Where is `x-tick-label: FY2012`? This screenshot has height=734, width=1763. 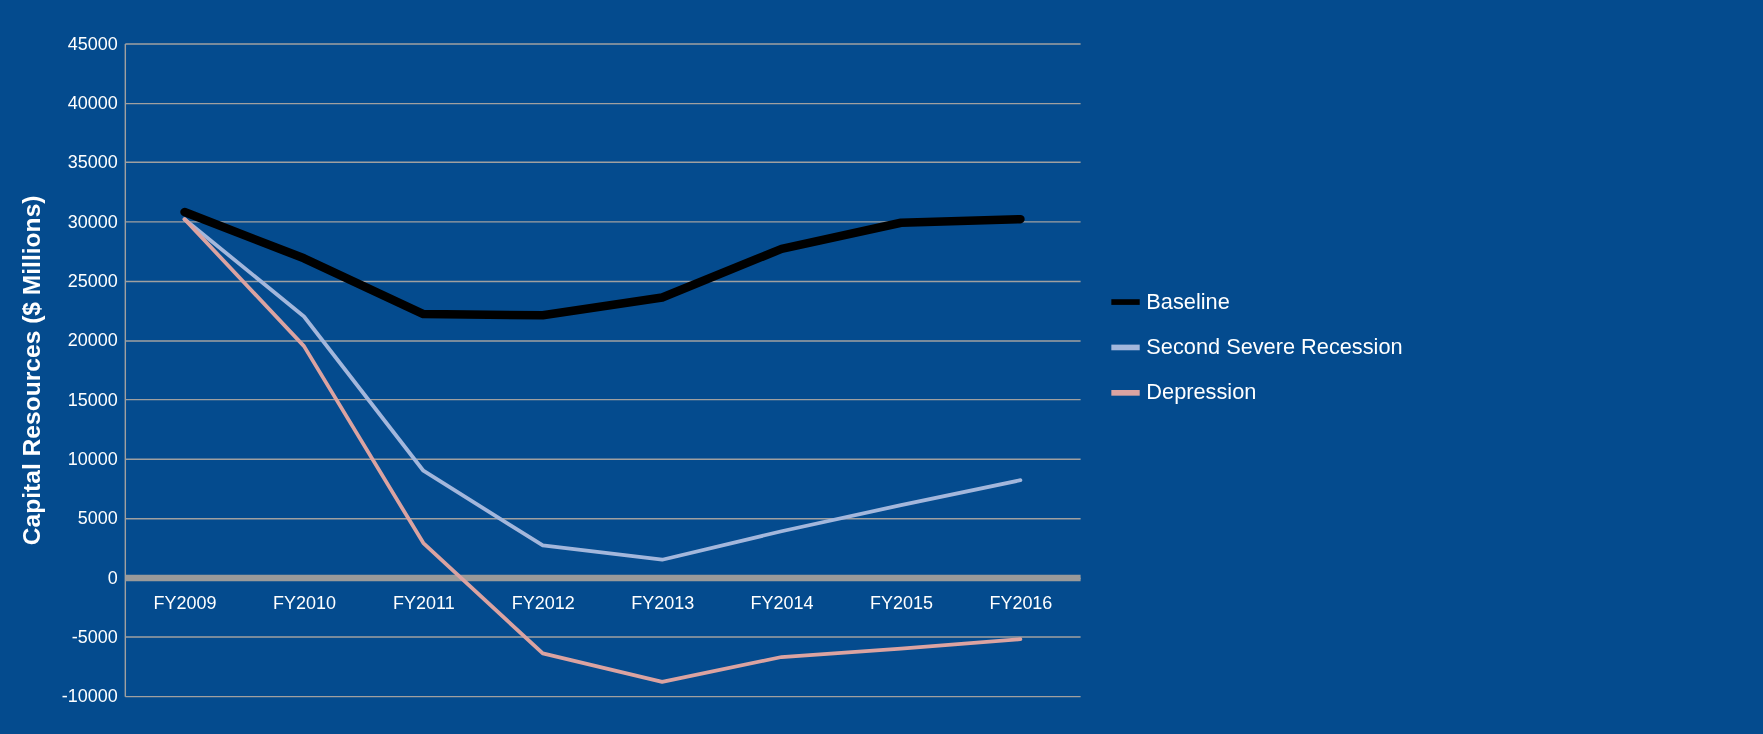
x-tick-label: FY2012 is located at coordinates (543, 603).